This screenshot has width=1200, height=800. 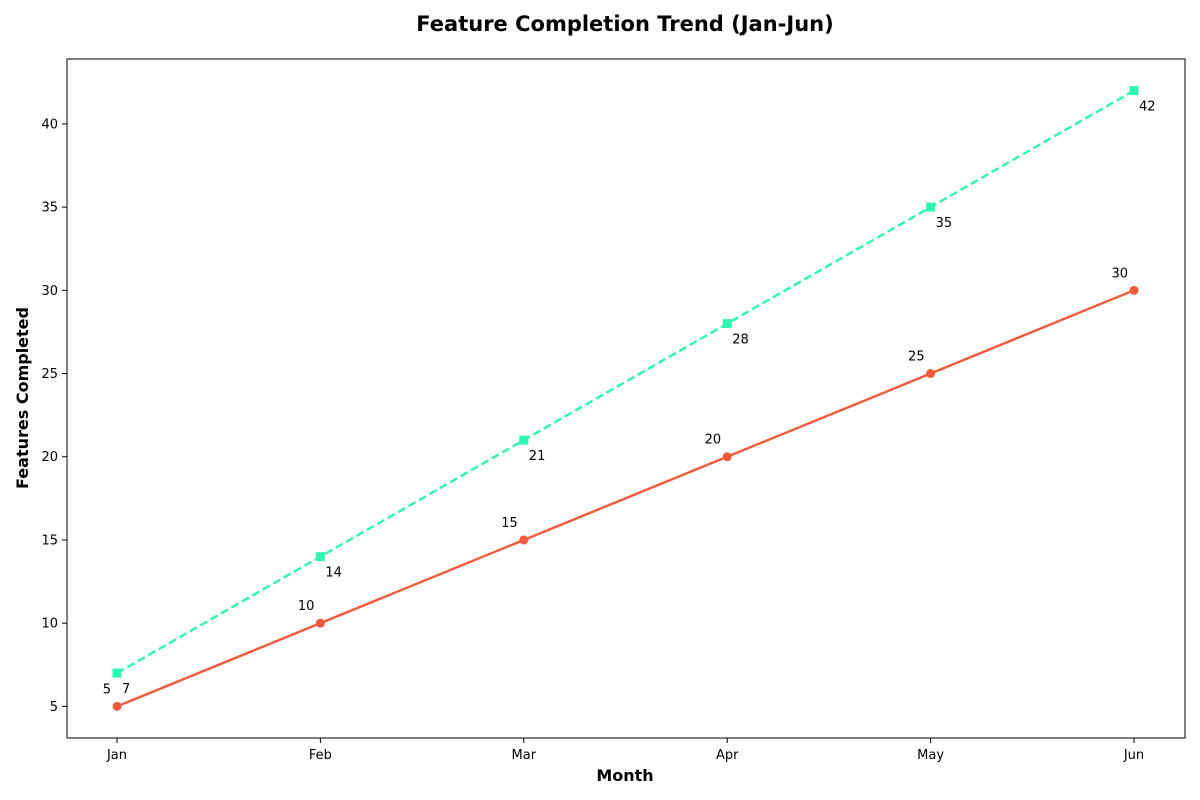 What do you see at coordinates (54, 707) in the screenshot?
I see `y-tick-label: 5` at bounding box center [54, 707].